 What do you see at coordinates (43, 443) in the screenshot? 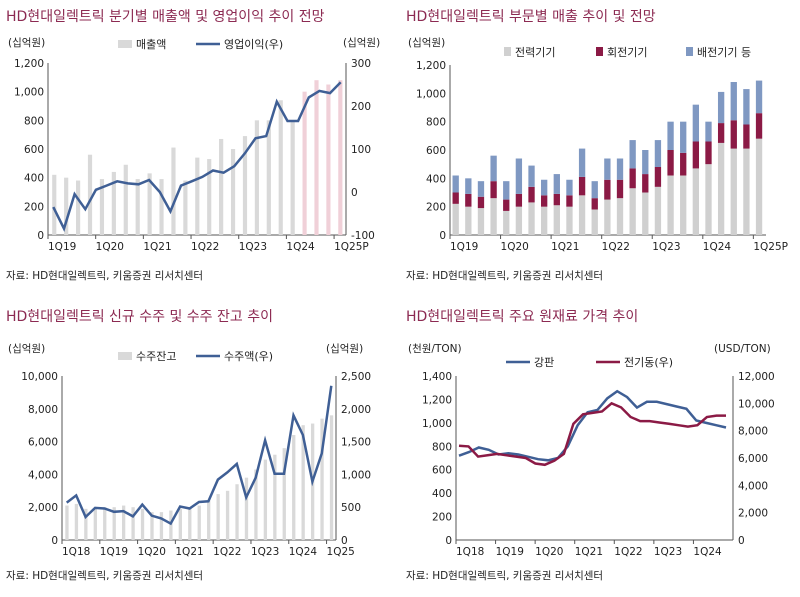
I see `y-tick-label: 6,000` at bounding box center [43, 443].